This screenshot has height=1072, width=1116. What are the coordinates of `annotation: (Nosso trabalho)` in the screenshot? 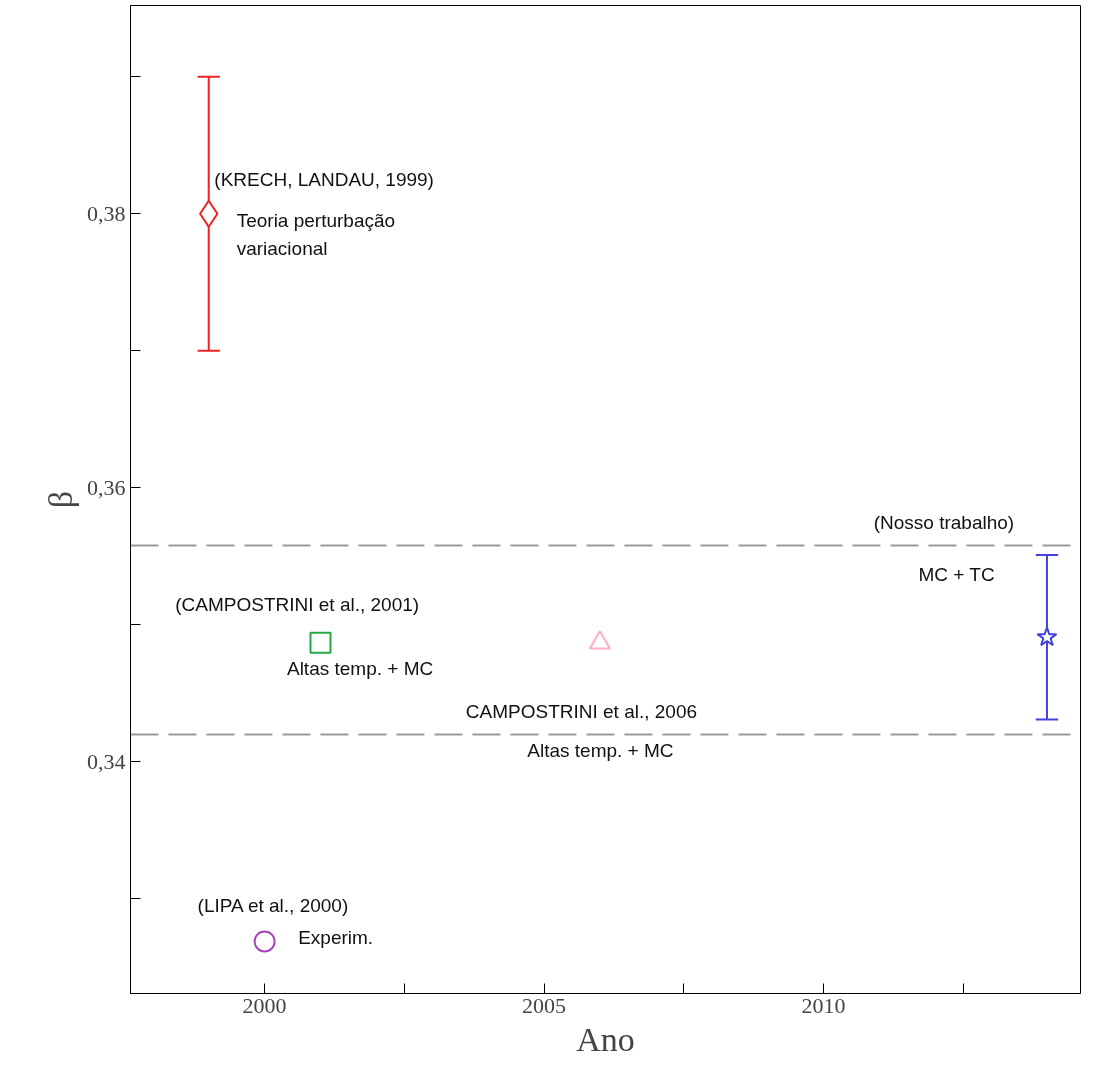 It's located at (944, 522).